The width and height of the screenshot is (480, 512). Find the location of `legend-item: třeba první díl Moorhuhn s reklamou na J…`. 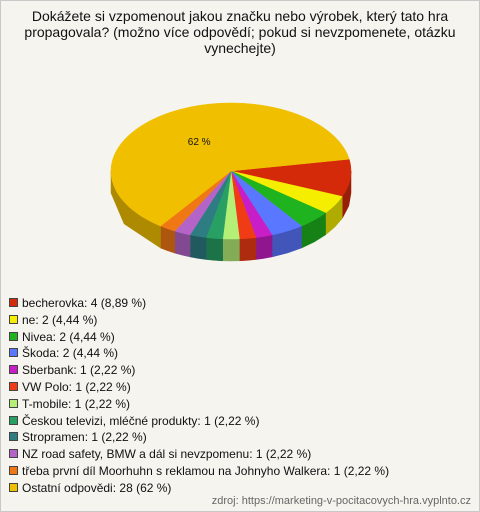

legend-item: třeba první díl Moorhuhn s reklamou na J… is located at coordinates (199, 471).